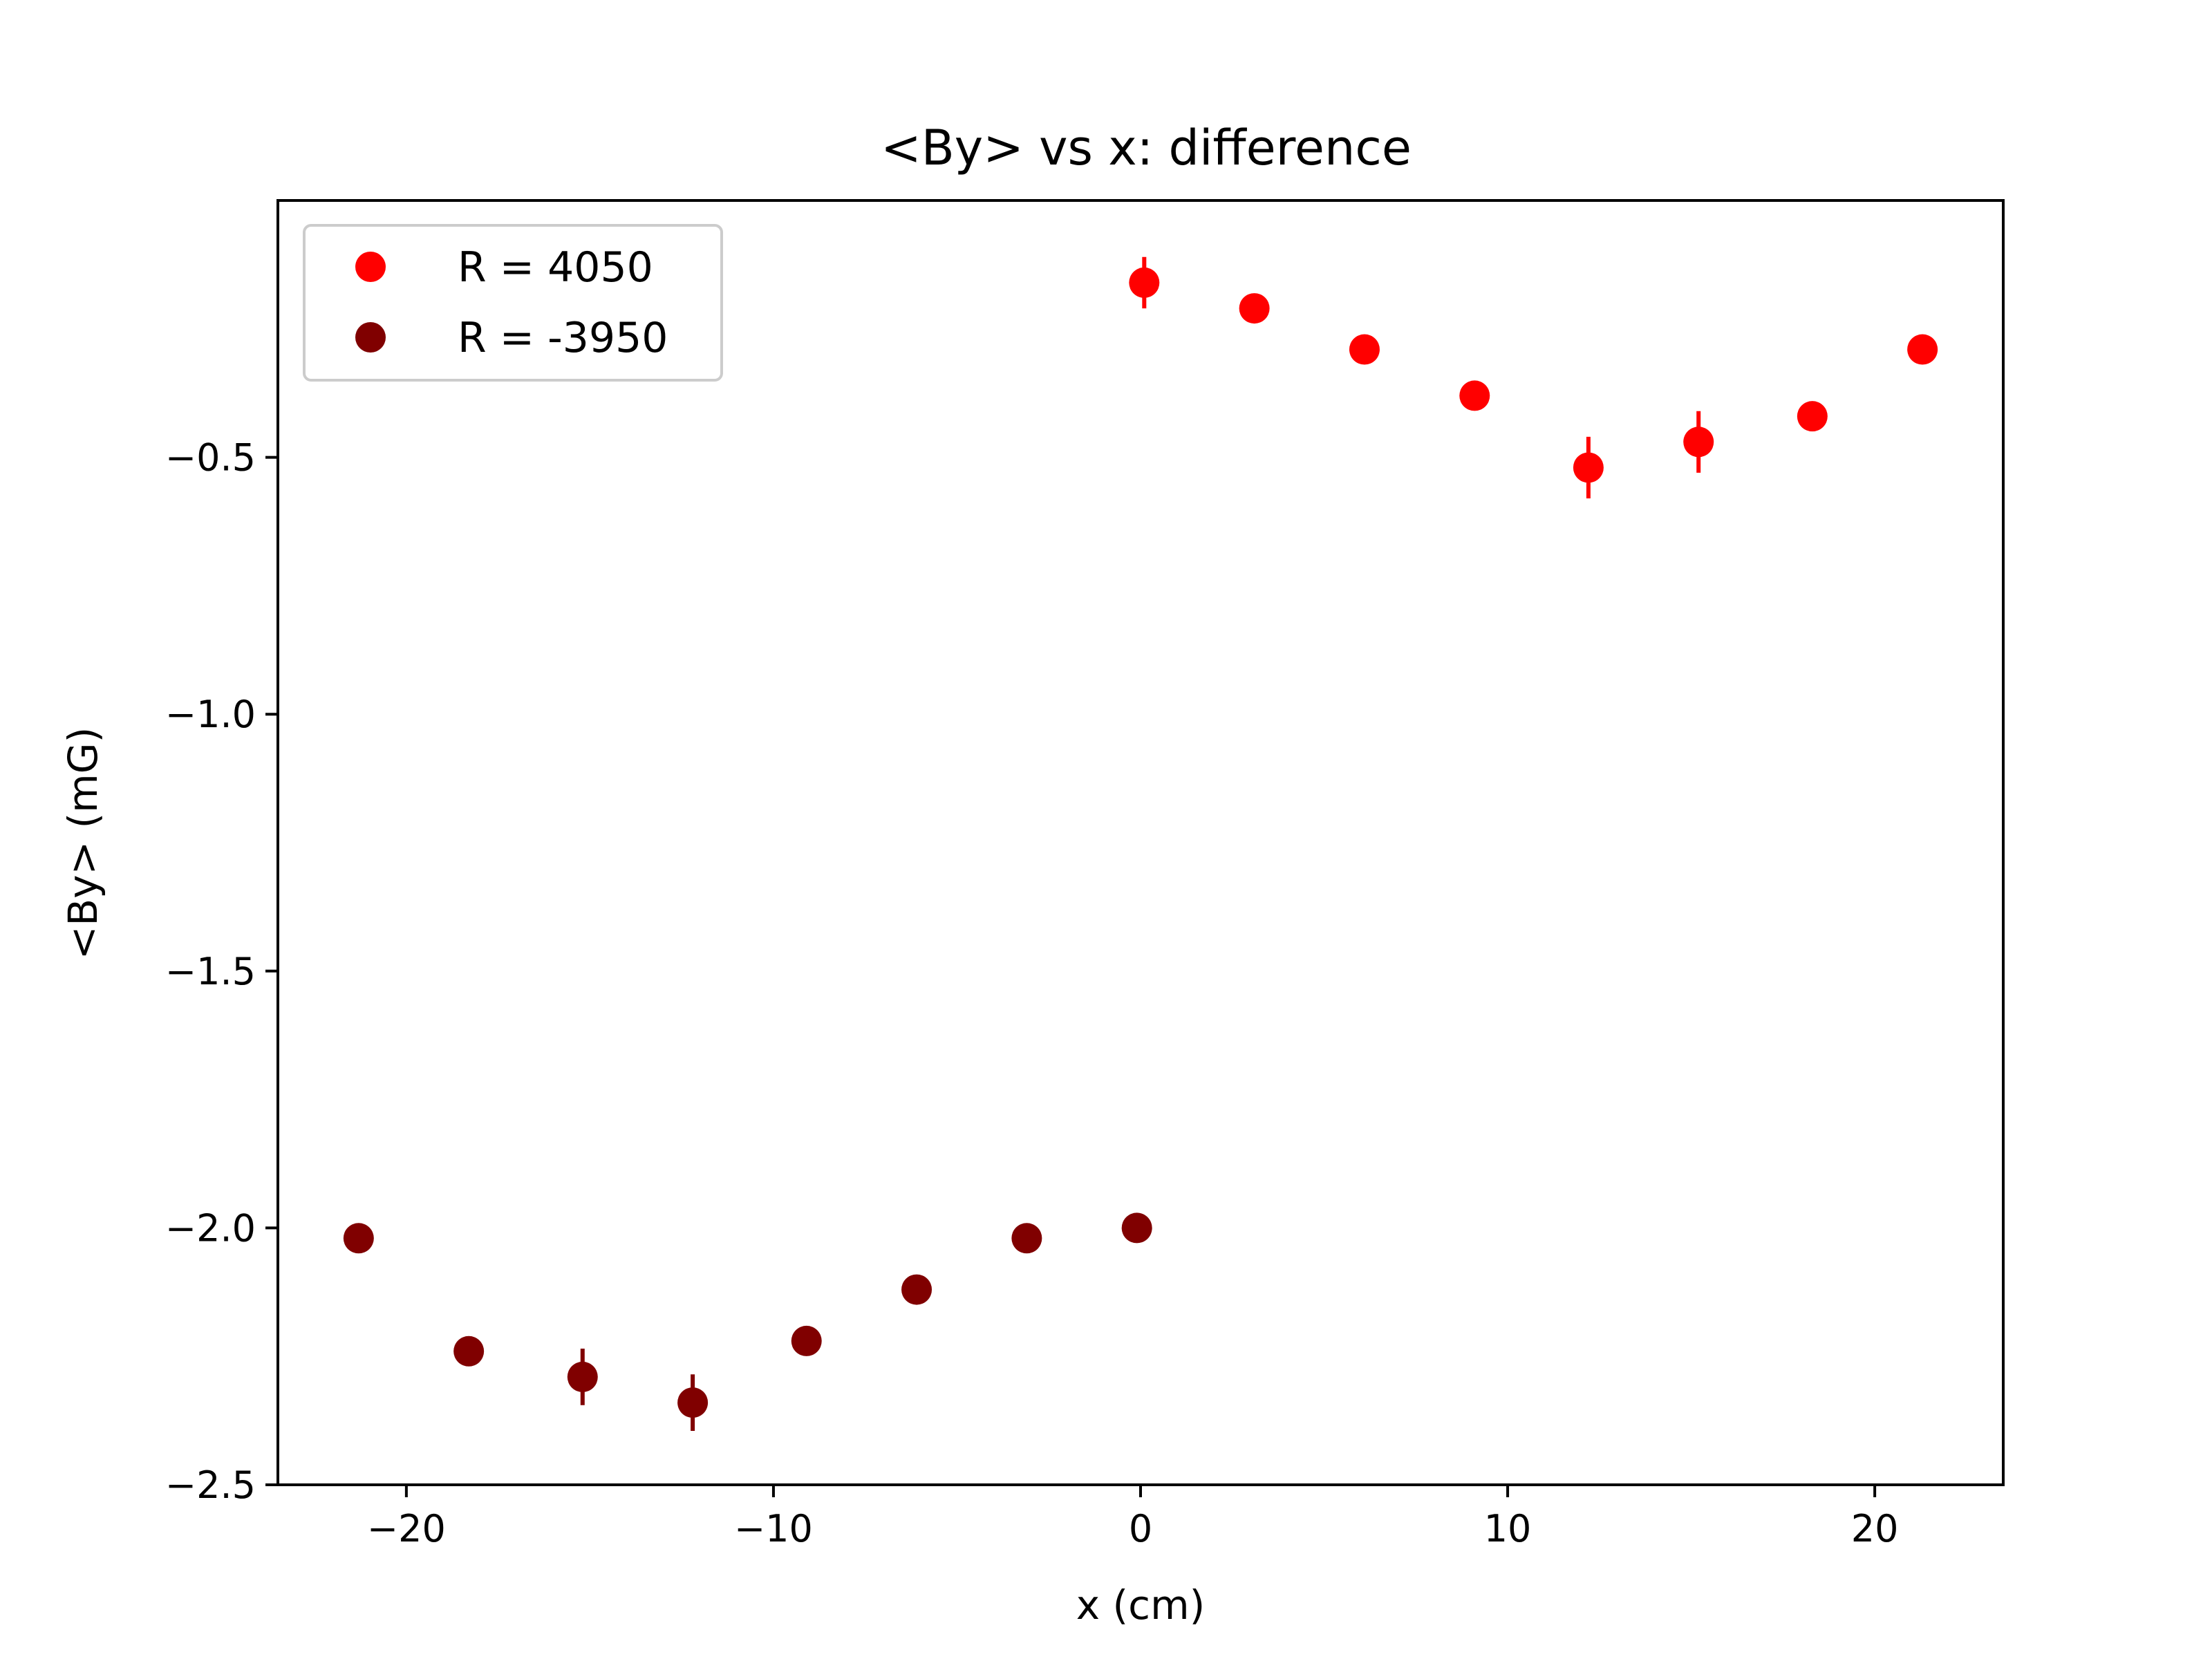  I want to click on x-axis: −20 −10 0 10 20, so click(1133, 1517).